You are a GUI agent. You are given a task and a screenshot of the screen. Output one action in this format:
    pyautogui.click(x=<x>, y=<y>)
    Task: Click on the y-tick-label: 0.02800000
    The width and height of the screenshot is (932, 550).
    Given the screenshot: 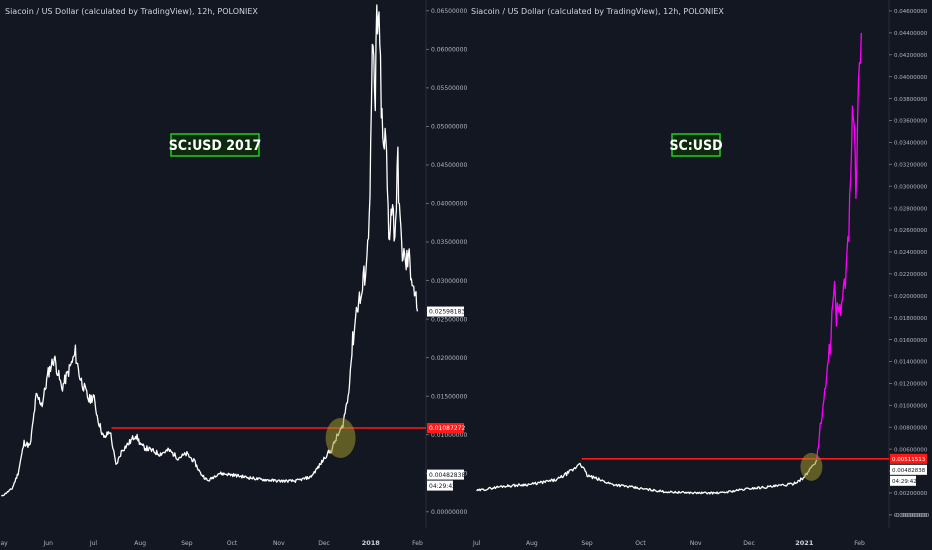 What is the action you would take?
    pyautogui.click(x=911, y=209)
    